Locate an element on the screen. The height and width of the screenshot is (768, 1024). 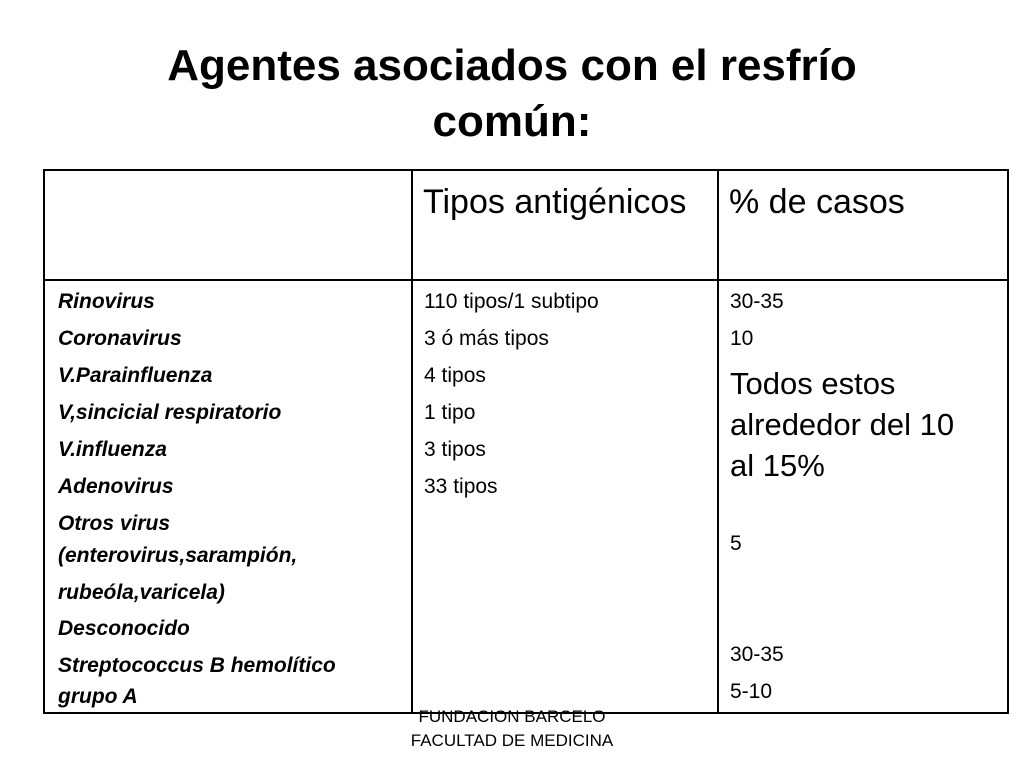
agent-rinovirus: Rinovirus is located at coordinates (106, 301).